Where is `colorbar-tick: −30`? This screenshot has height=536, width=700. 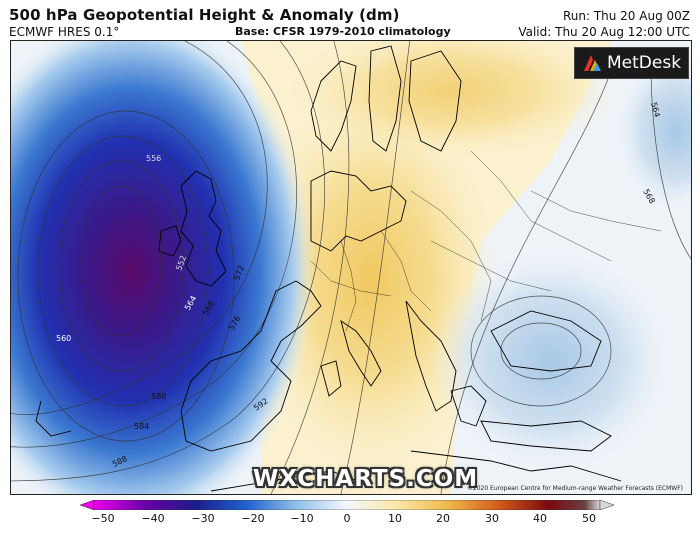 colorbar-tick: −30 is located at coordinates (203, 518).